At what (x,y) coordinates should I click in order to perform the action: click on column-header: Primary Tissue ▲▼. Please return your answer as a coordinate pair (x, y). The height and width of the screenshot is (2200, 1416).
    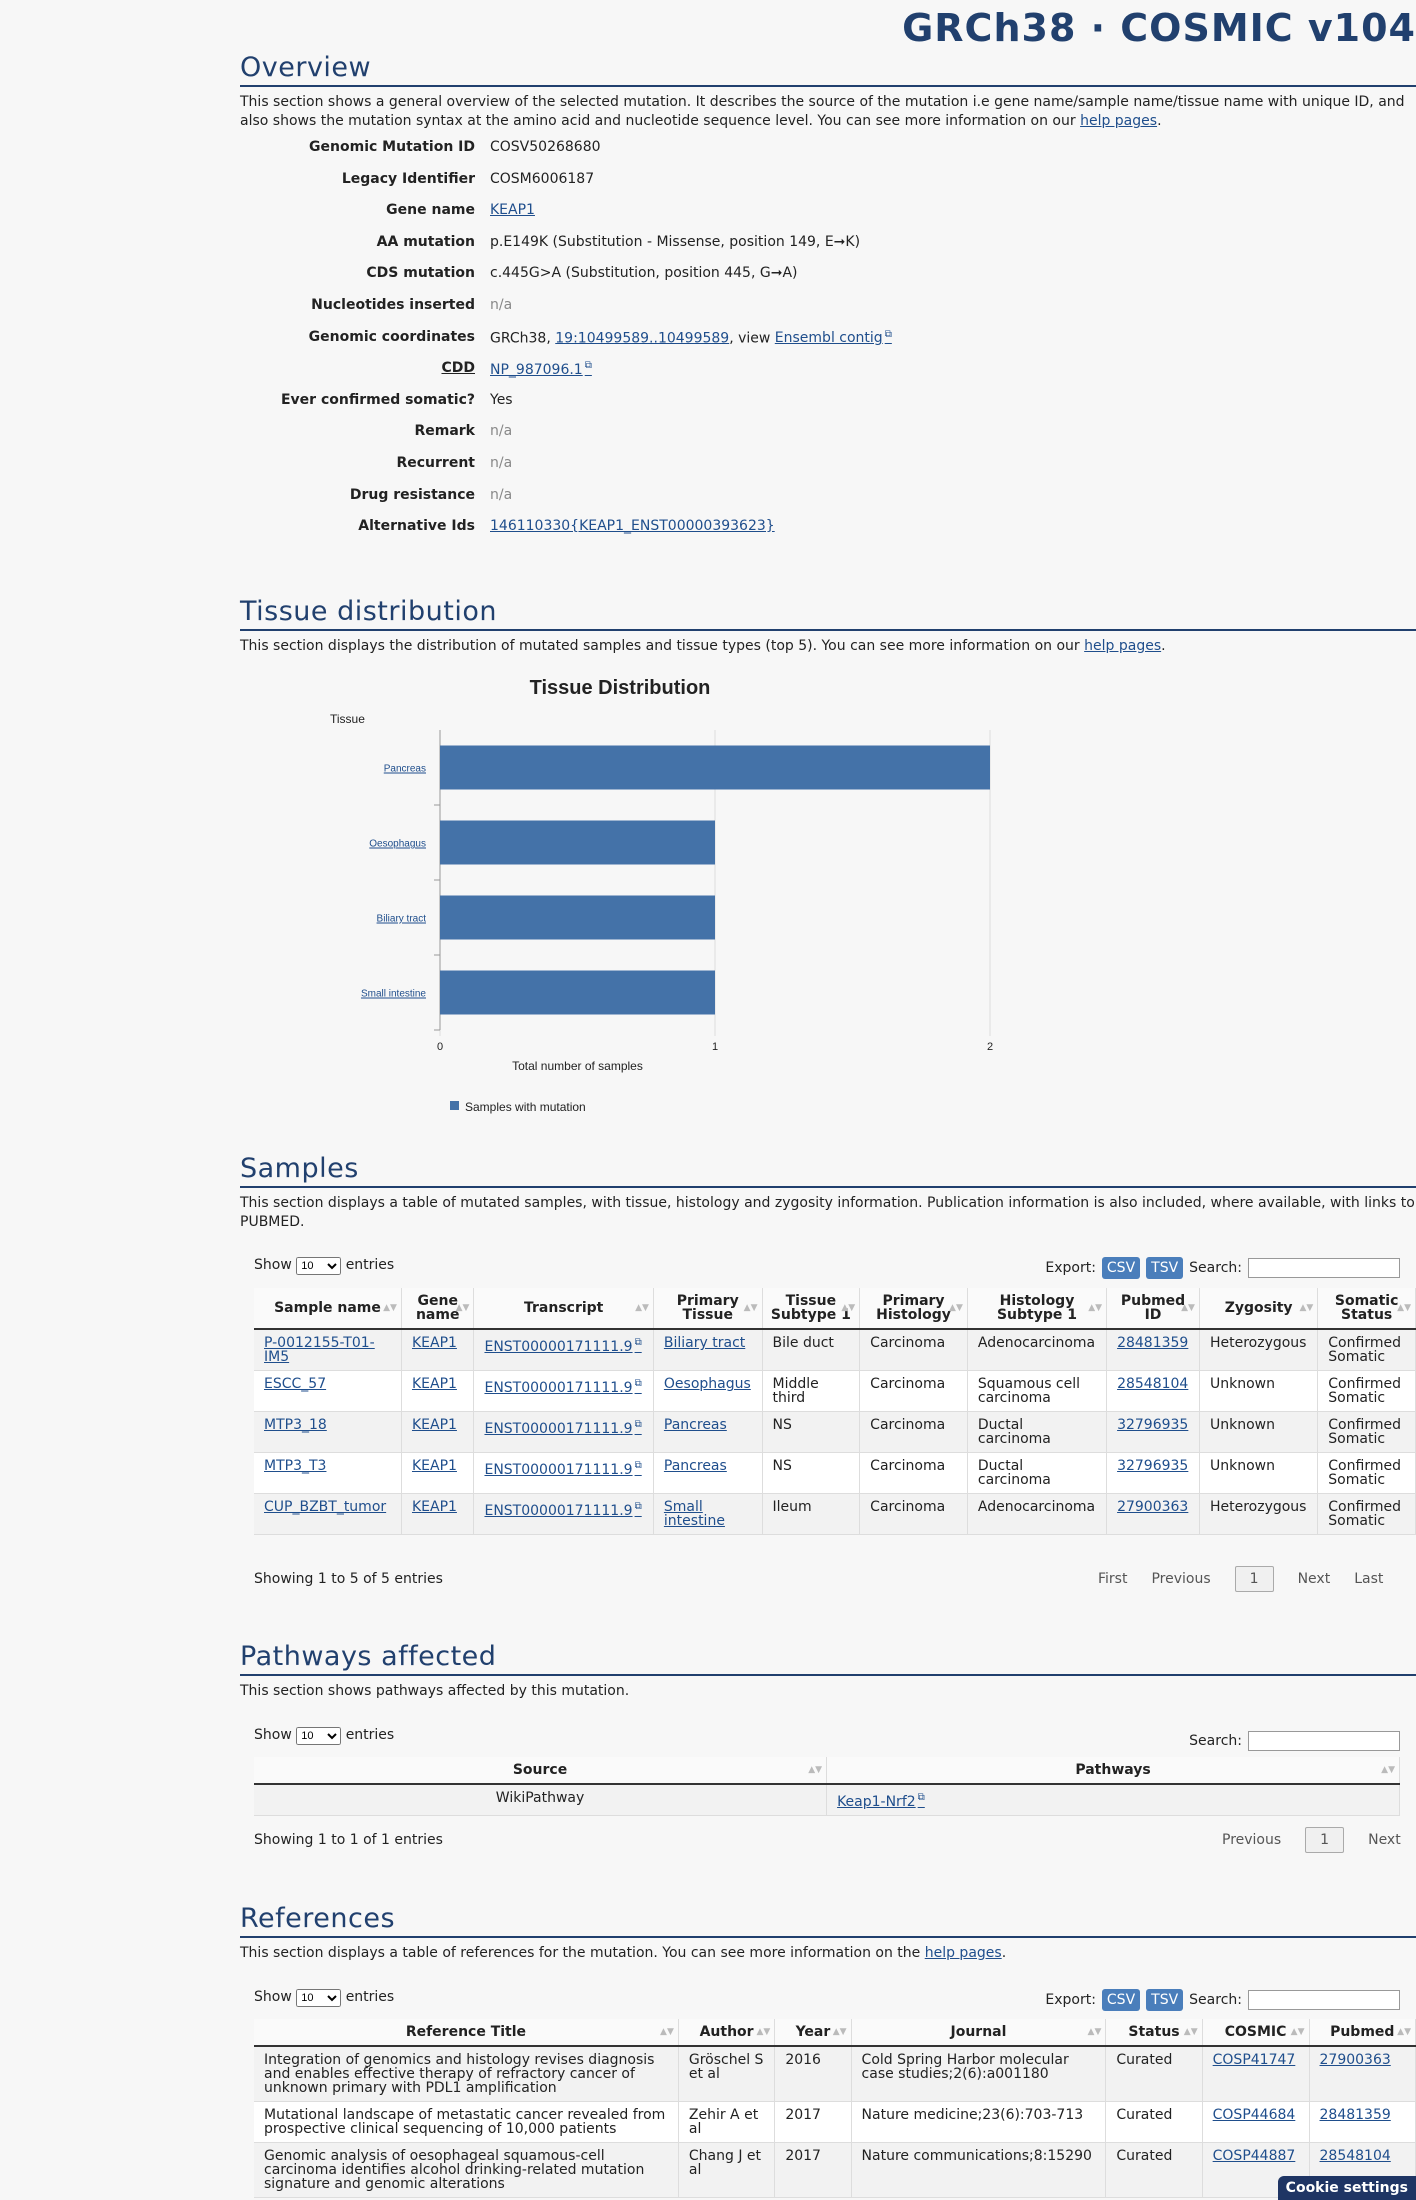
    Looking at the image, I should click on (708, 1309).